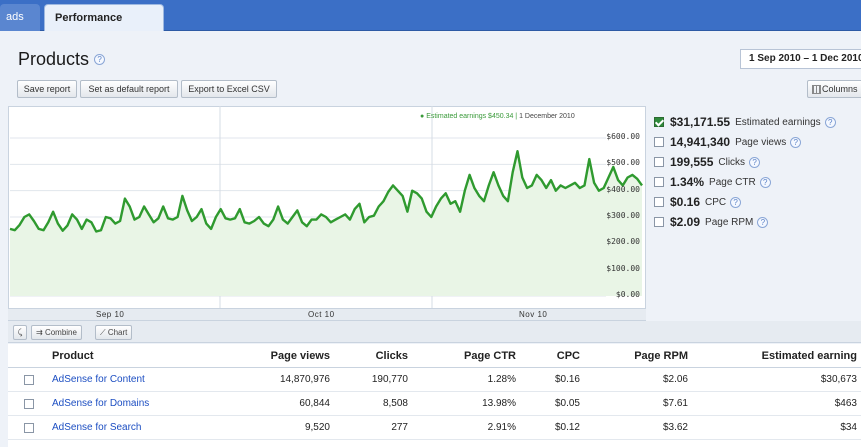 This screenshot has width=861, height=447. I want to click on cell-page-views: 9,520, so click(317, 427).